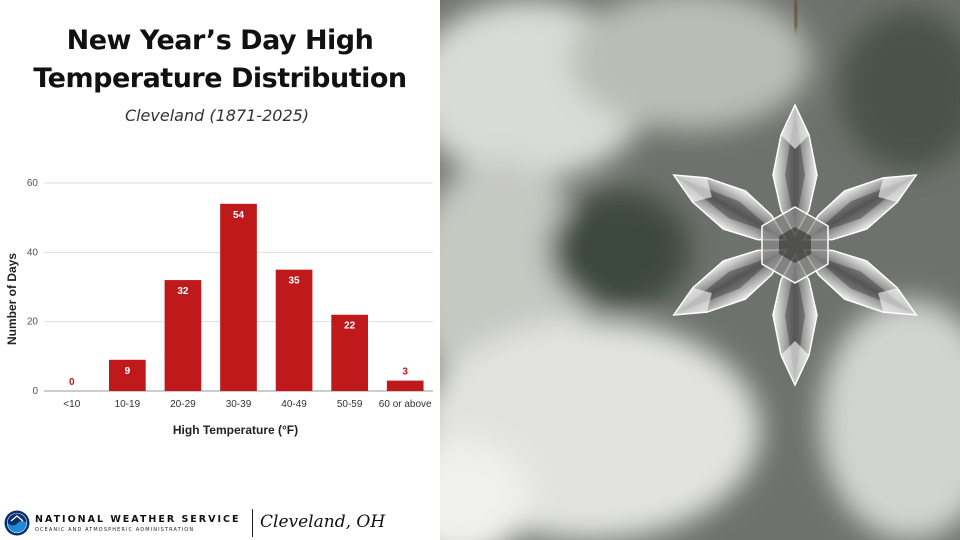 Image resolution: width=960 pixels, height=540 pixels. What do you see at coordinates (350, 326) in the screenshot?
I see `bar-value-label: 22` at bounding box center [350, 326].